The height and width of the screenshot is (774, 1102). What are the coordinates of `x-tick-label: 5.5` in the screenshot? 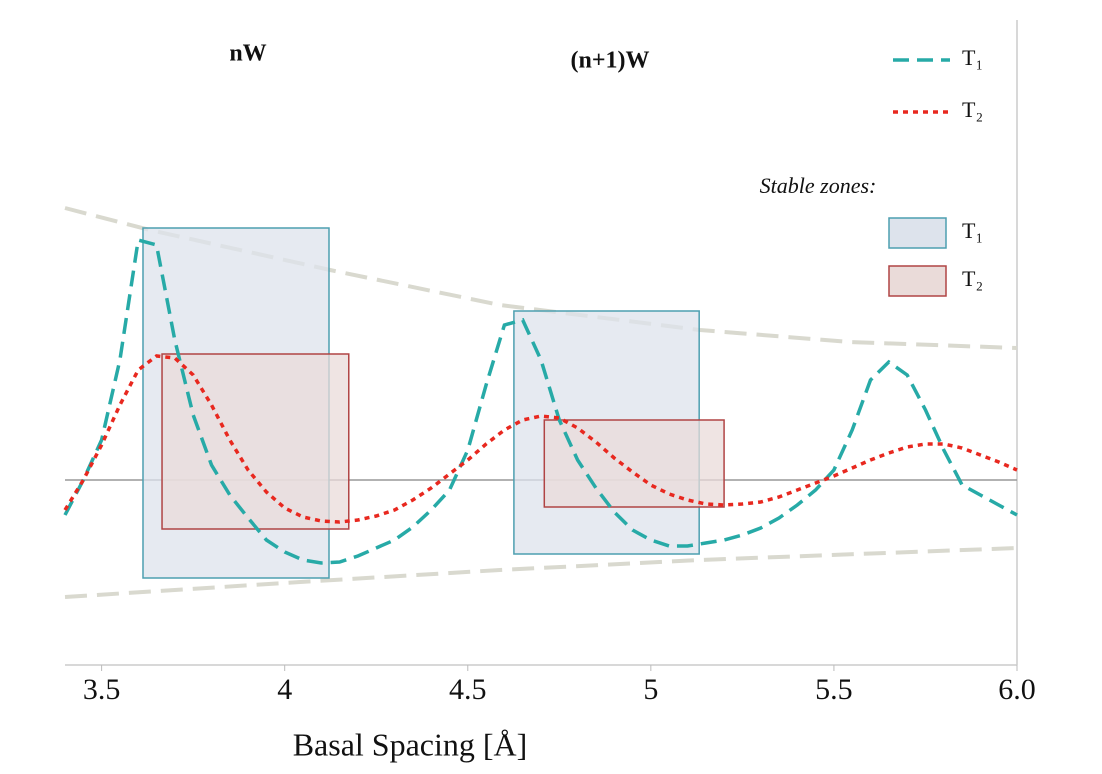 It's located at (834, 689).